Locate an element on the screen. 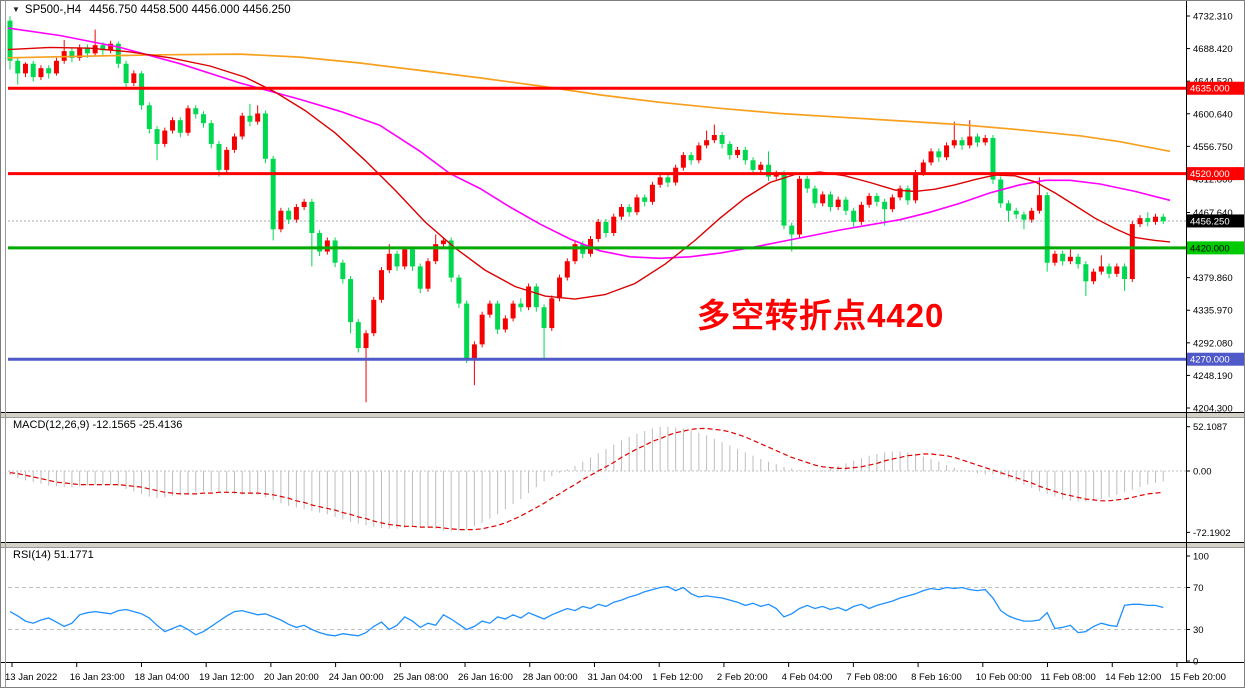  svg-text: 4688.420 is located at coordinates (1213, 49).